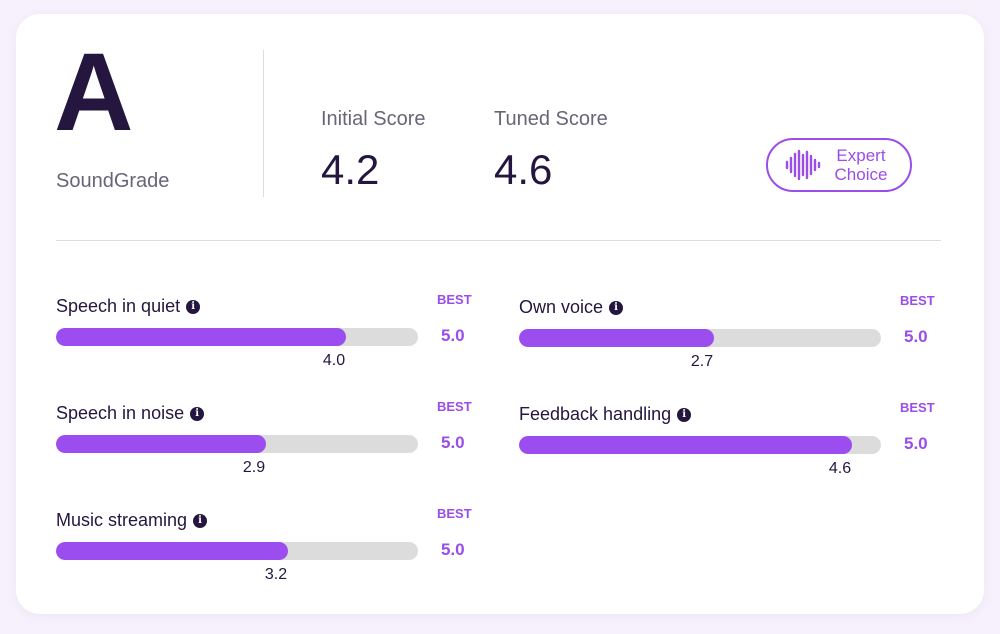 This screenshot has width=1000, height=634. I want to click on grade-letter: A, so click(93, 92).